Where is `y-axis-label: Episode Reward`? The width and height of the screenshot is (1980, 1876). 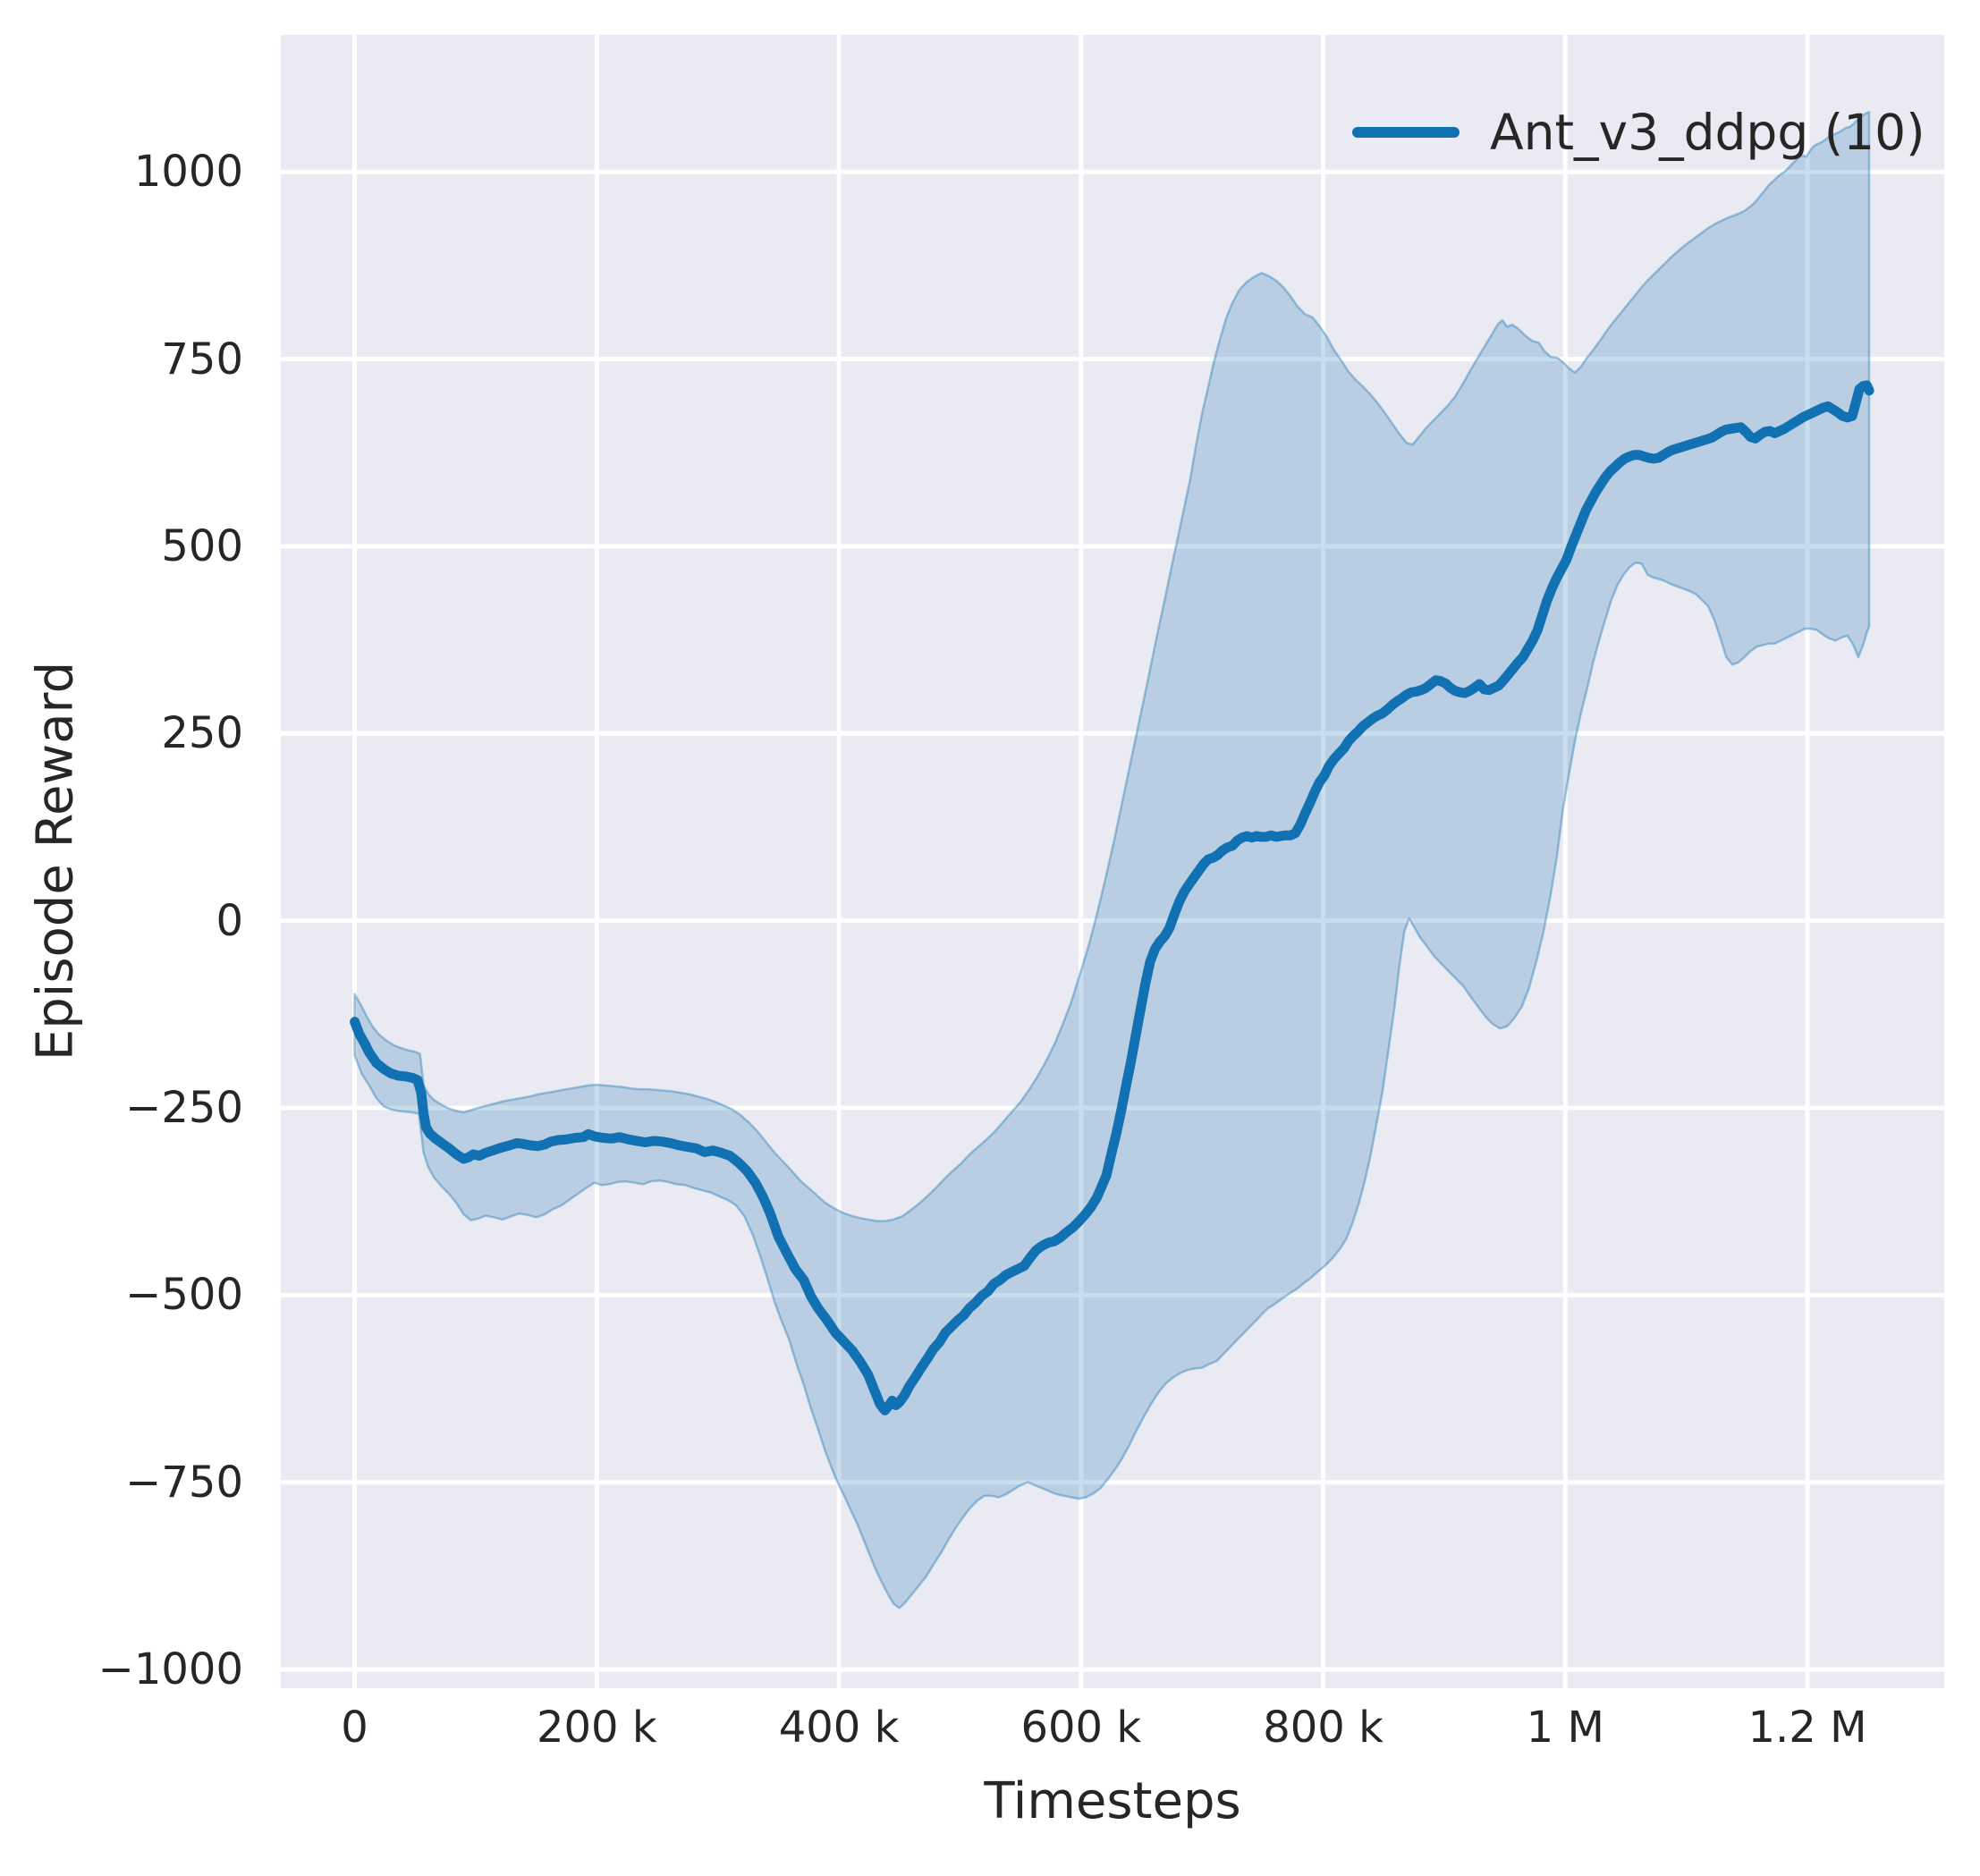
y-axis-label: Episode Reward is located at coordinates (55, 861).